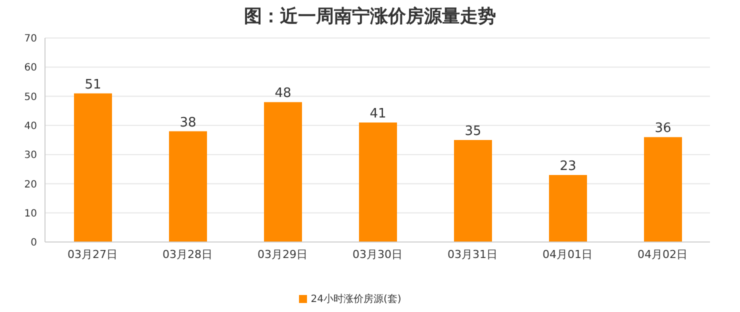 The height and width of the screenshot is (312, 740). Describe the element at coordinates (93, 254) in the screenshot. I see `x-tick-label: 03月27日` at that location.